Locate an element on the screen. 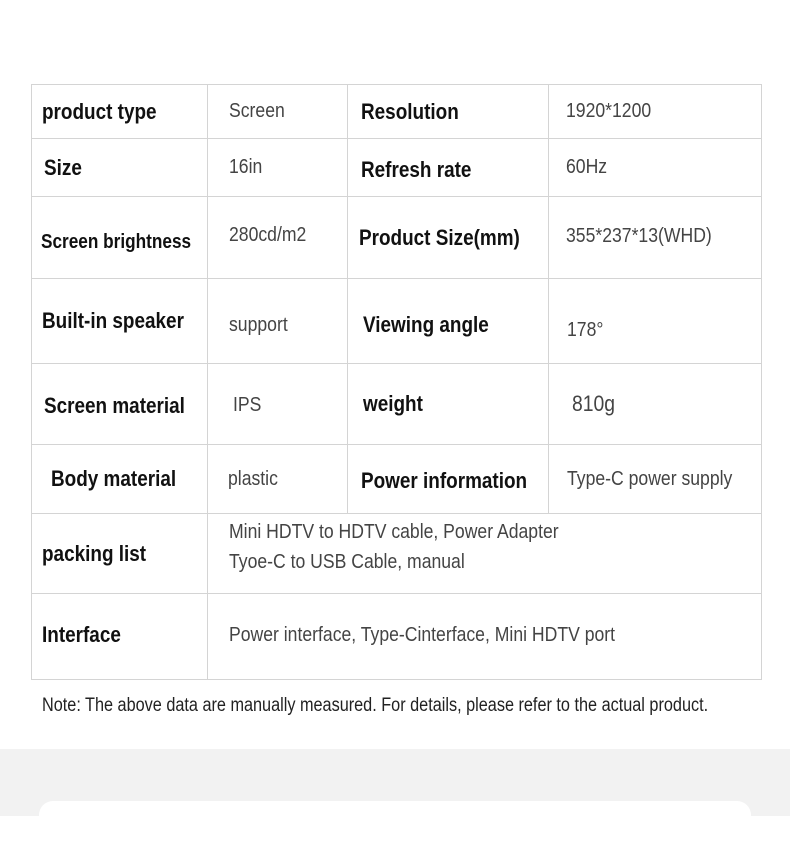 This screenshot has height=841, width=790. footer-card is located at coordinates (395, 821).